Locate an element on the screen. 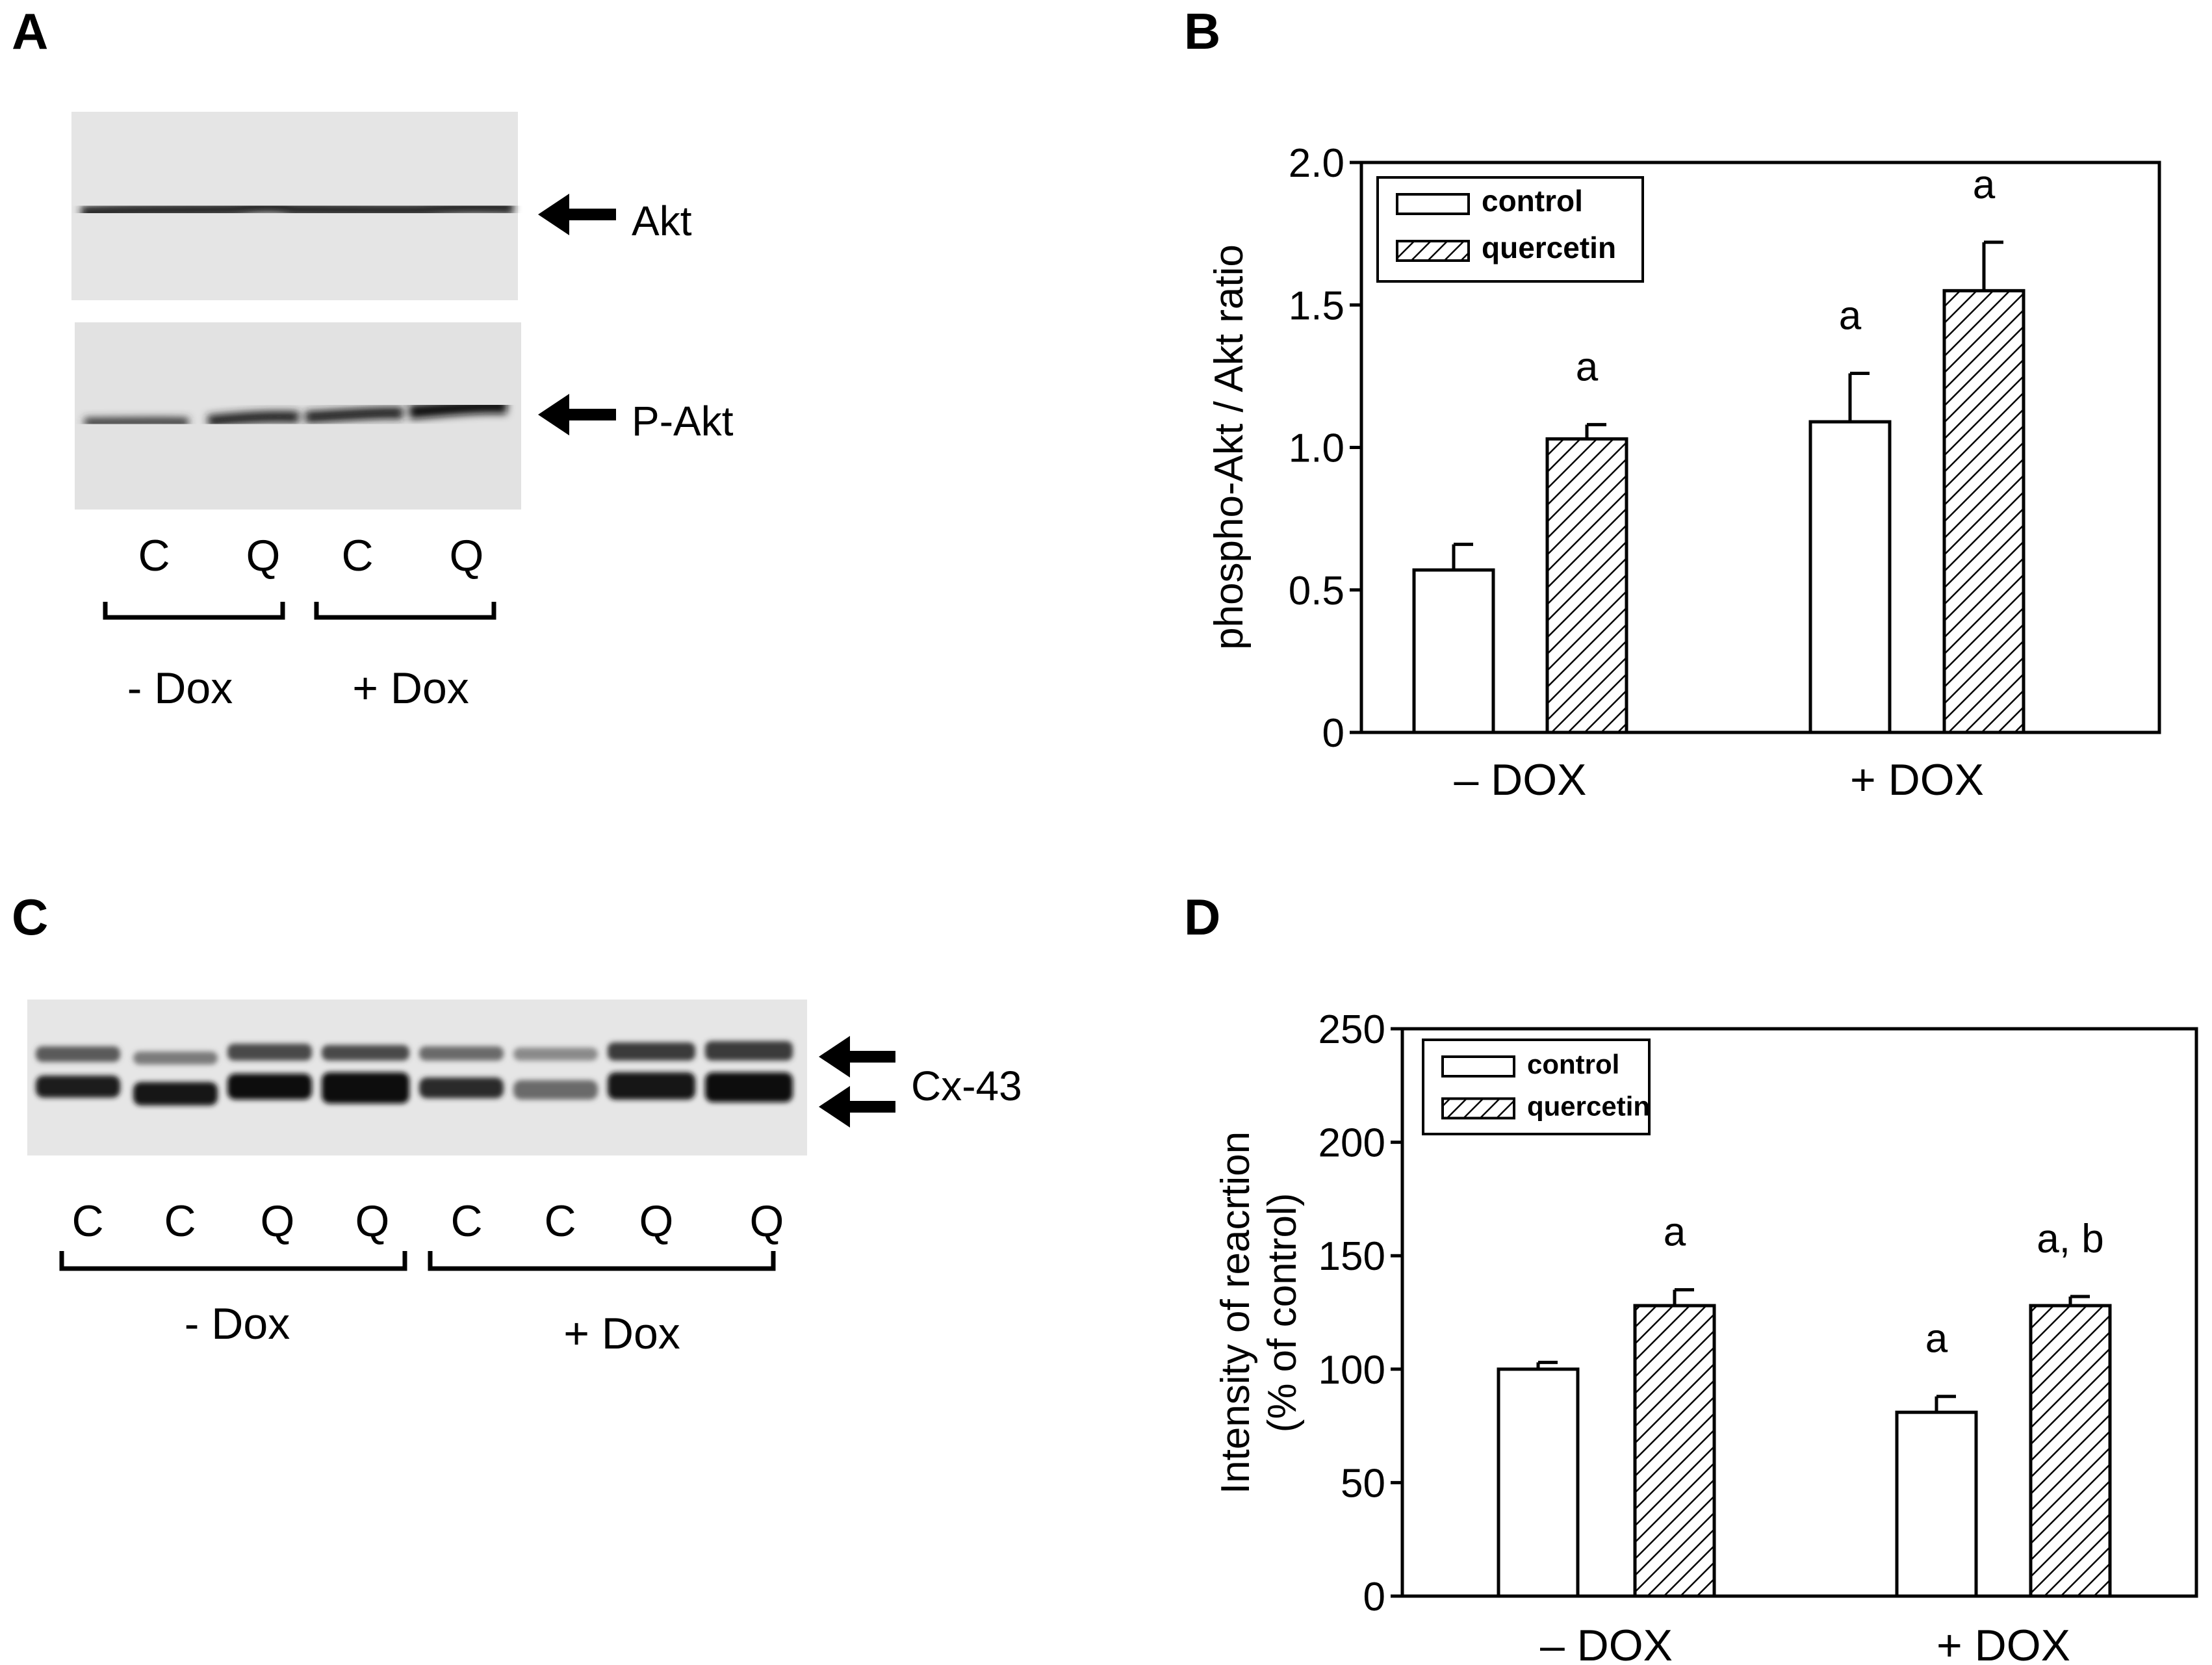 Image resolution: width=2212 pixels, height=1665 pixels. p-akt-blot-image is located at coordinates (298, 416).